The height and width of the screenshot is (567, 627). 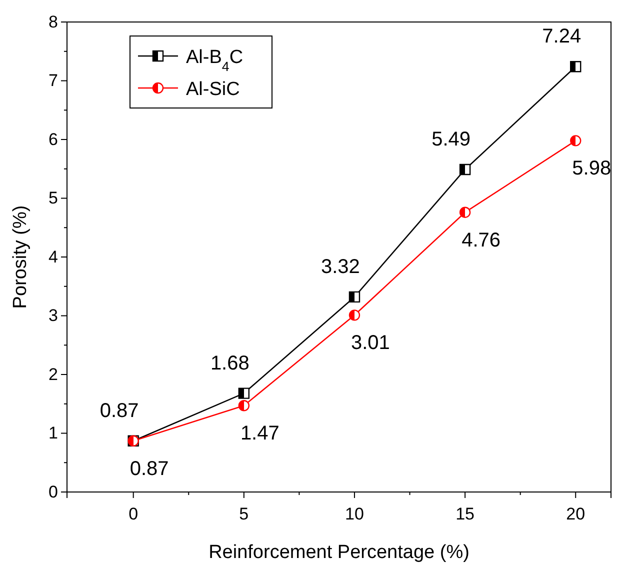 What do you see at coordinates (592, 169) in the screenshot?
I see `data-label: 5.98` at bounding box center [592, 169].